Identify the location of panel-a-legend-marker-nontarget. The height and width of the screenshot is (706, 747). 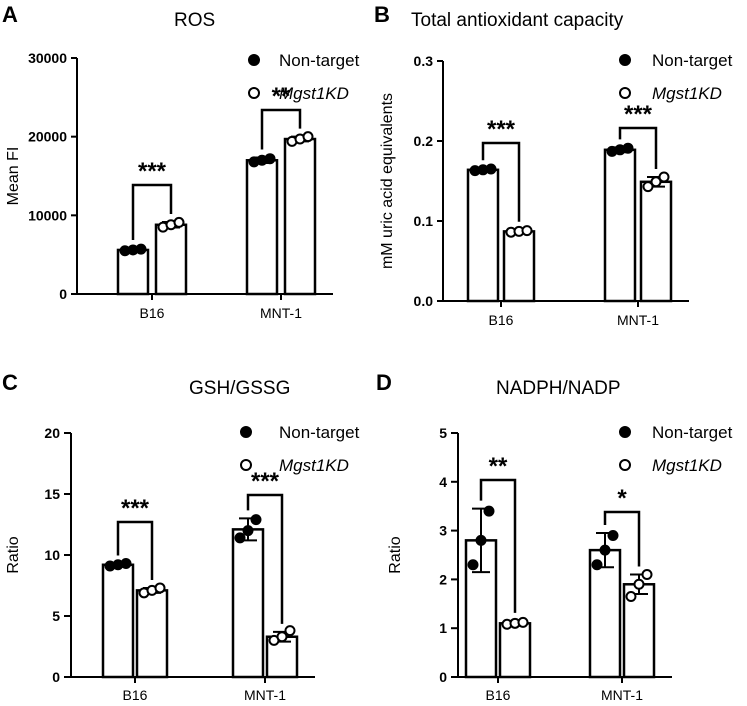
(254, 60).